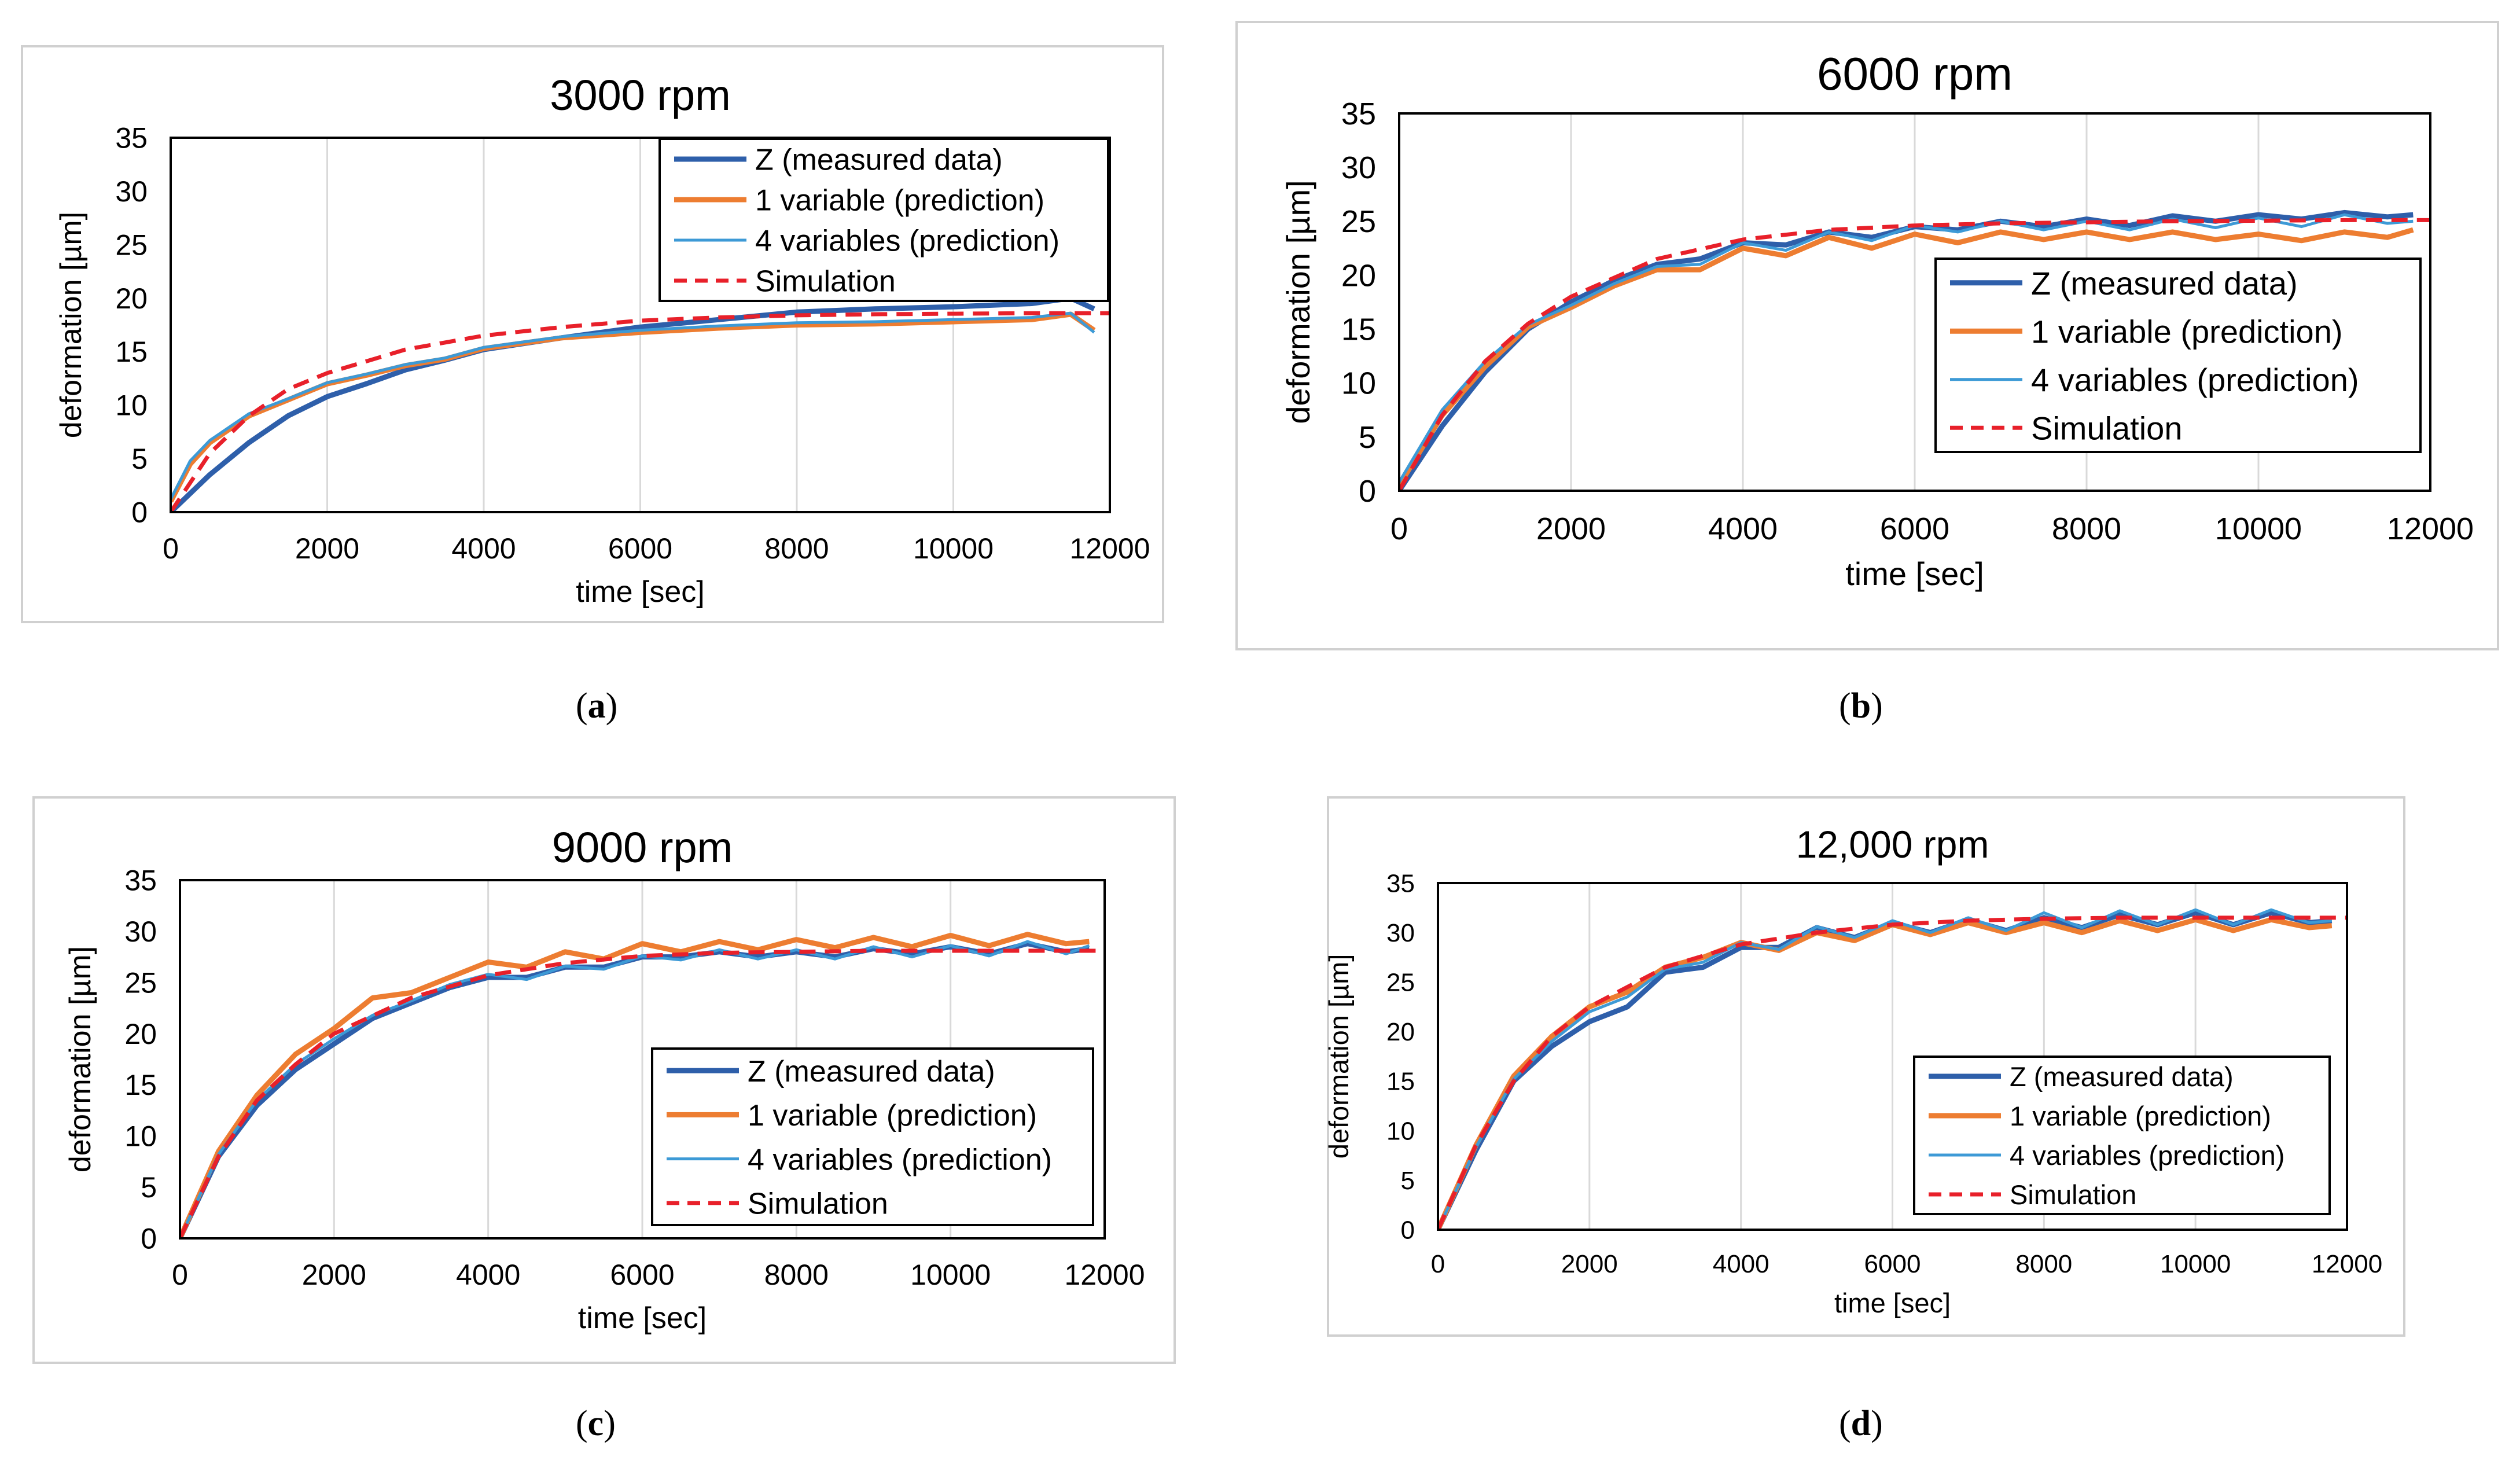 This screenshot has width=2520, height=1460. I want to click on chart-title: 6000 rpm, so click(1915, 74).